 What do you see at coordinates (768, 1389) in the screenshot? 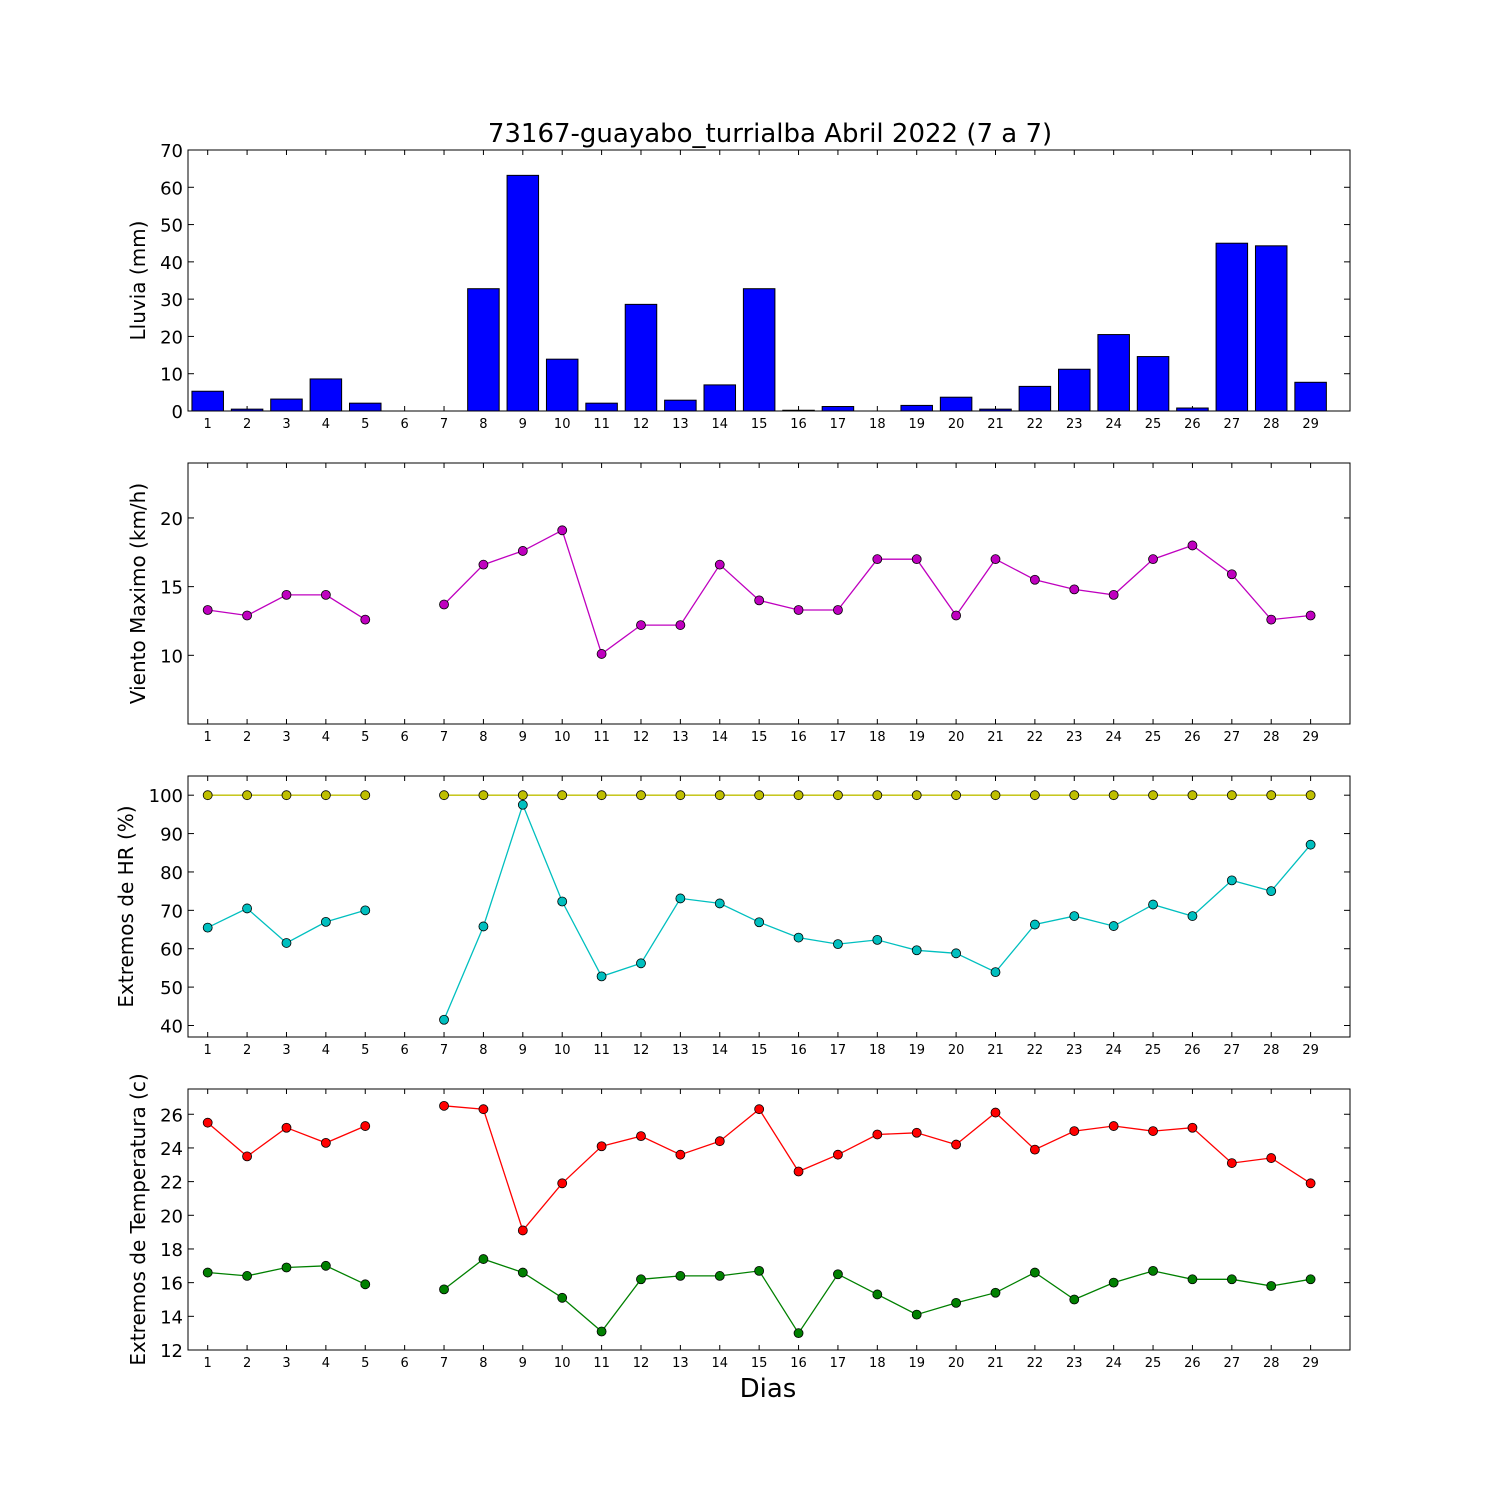
I see `x-axis-label: Dias` at bounding box center [768, 1389].